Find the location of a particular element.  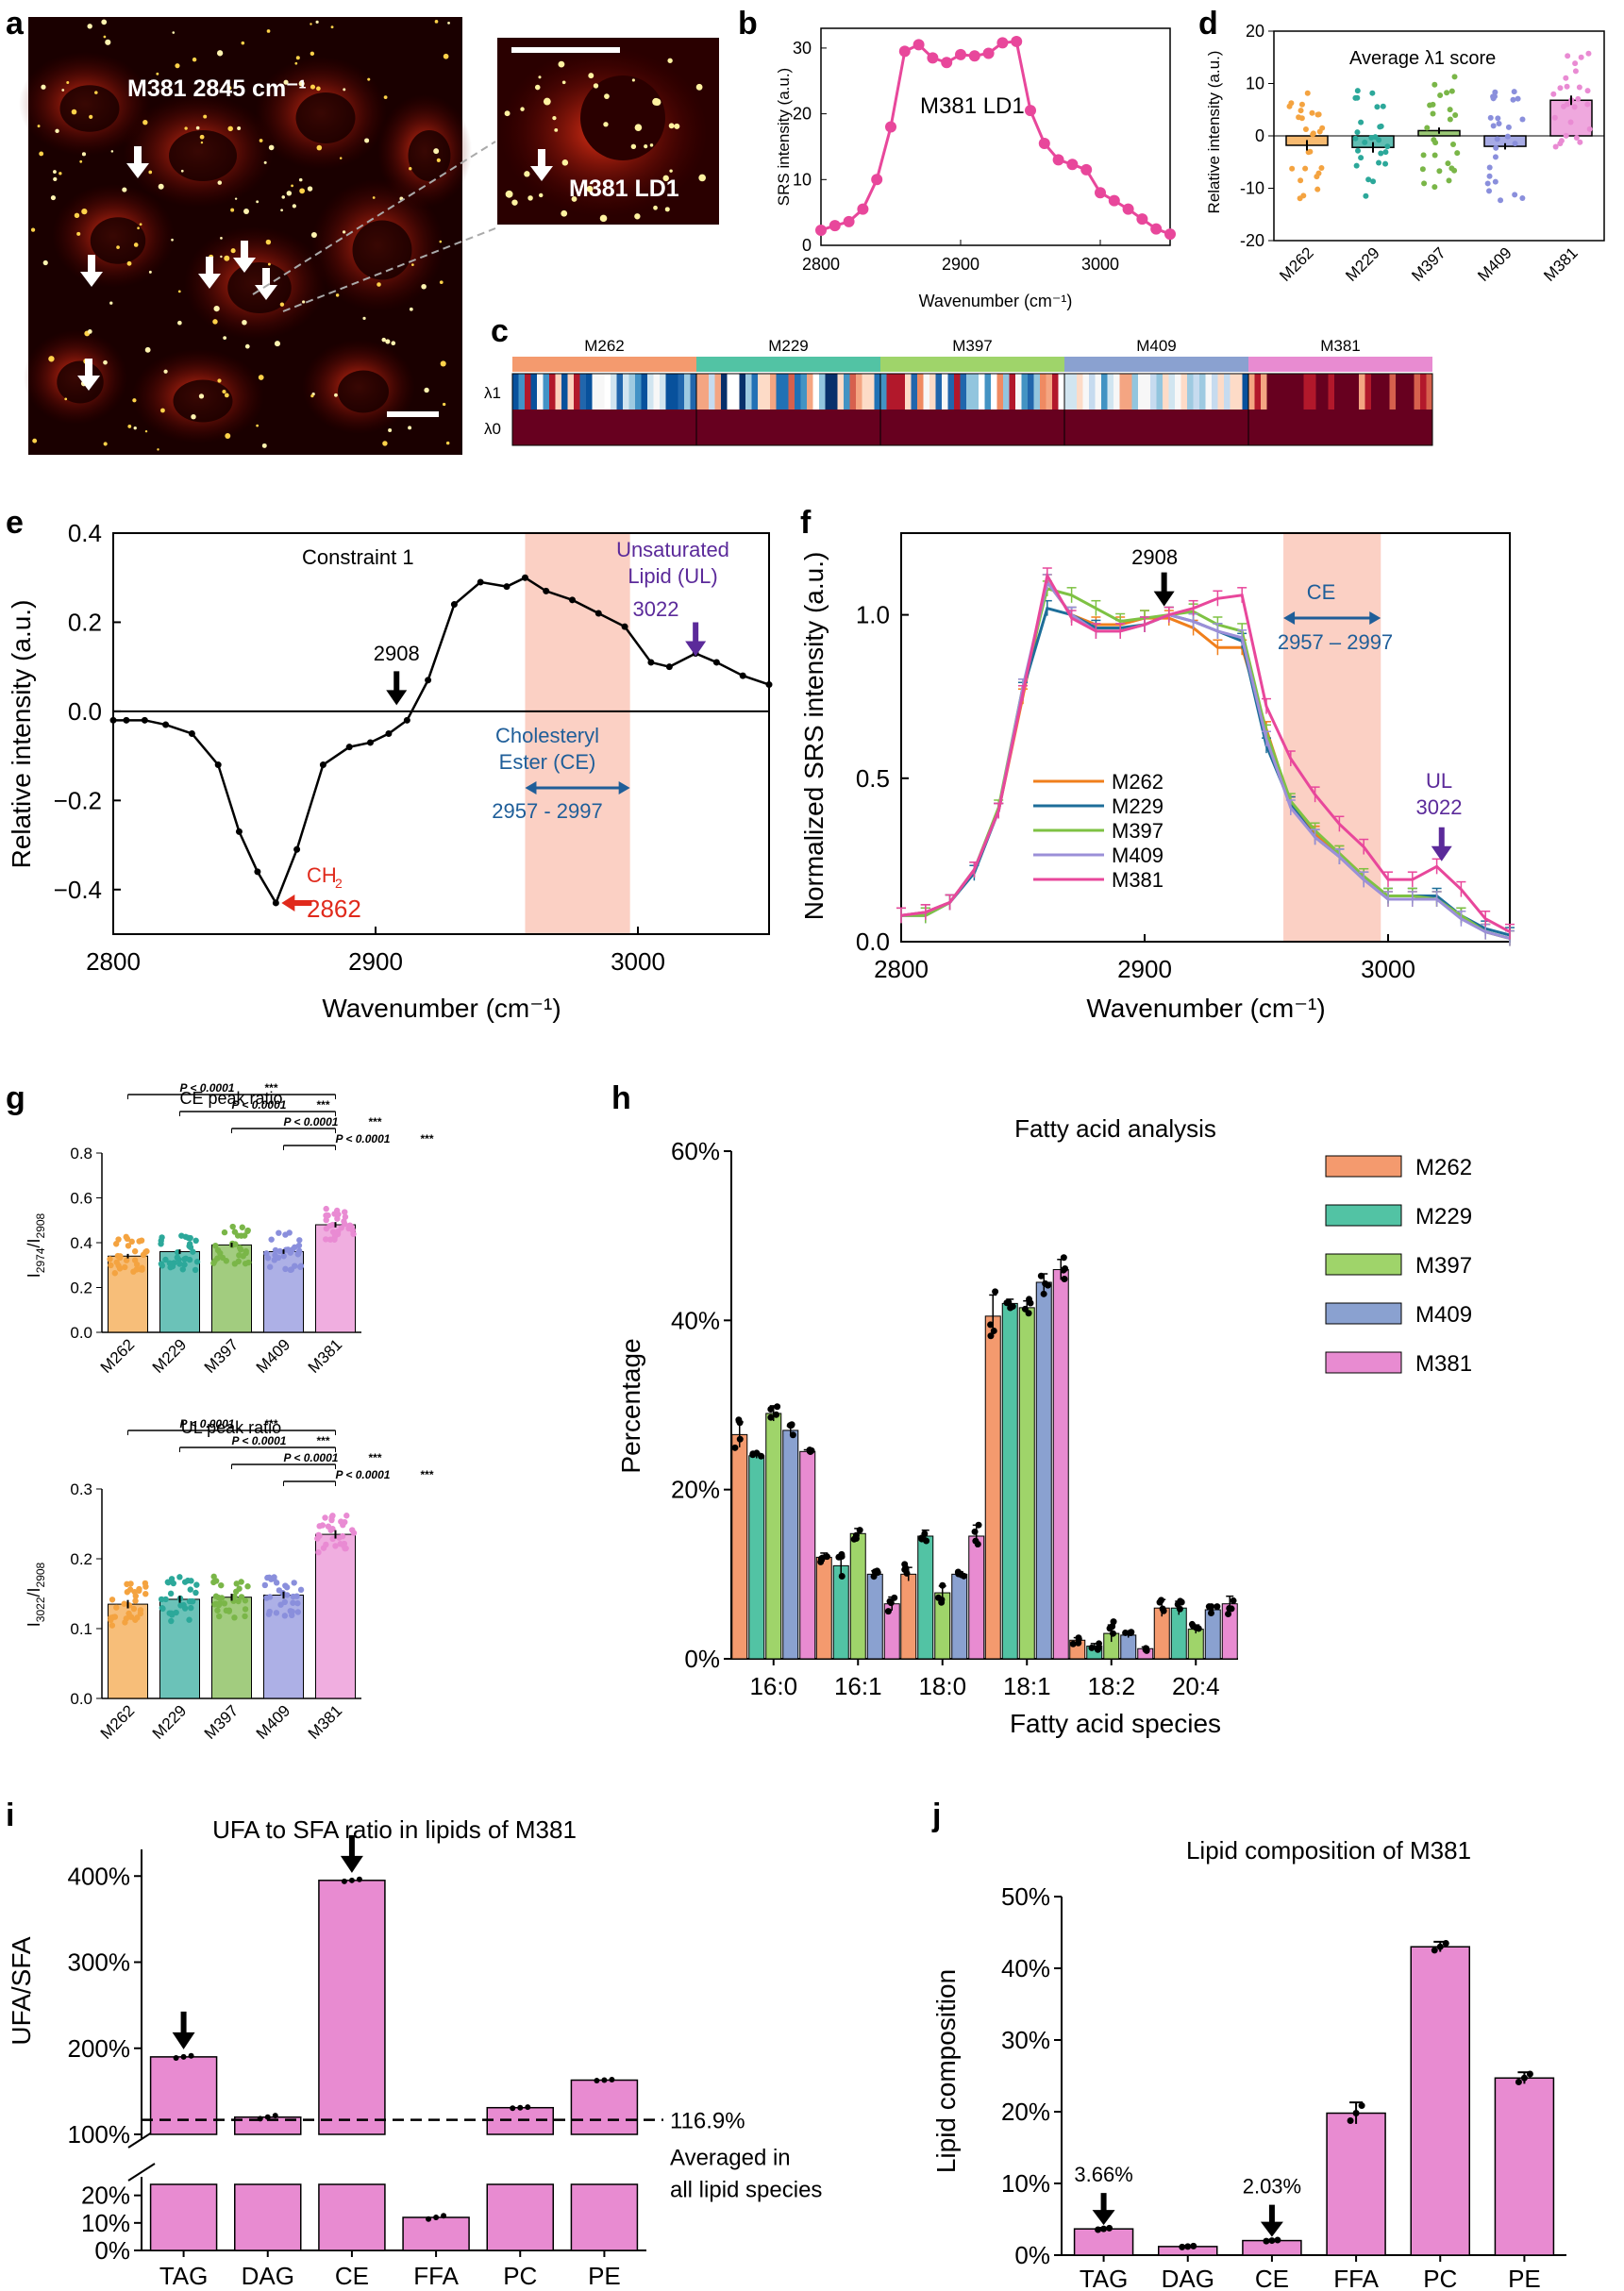

ul-annotation: 3022 is located at coordinates (656, 609).